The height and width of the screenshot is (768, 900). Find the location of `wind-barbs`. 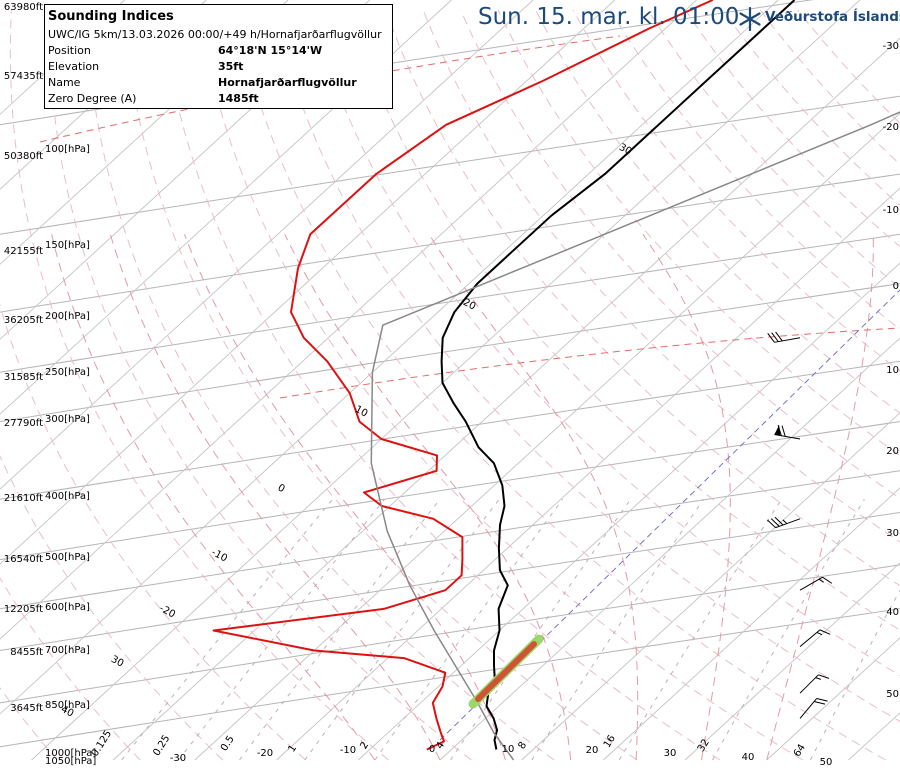

wind-barbs is located at coordinates (800, 525).